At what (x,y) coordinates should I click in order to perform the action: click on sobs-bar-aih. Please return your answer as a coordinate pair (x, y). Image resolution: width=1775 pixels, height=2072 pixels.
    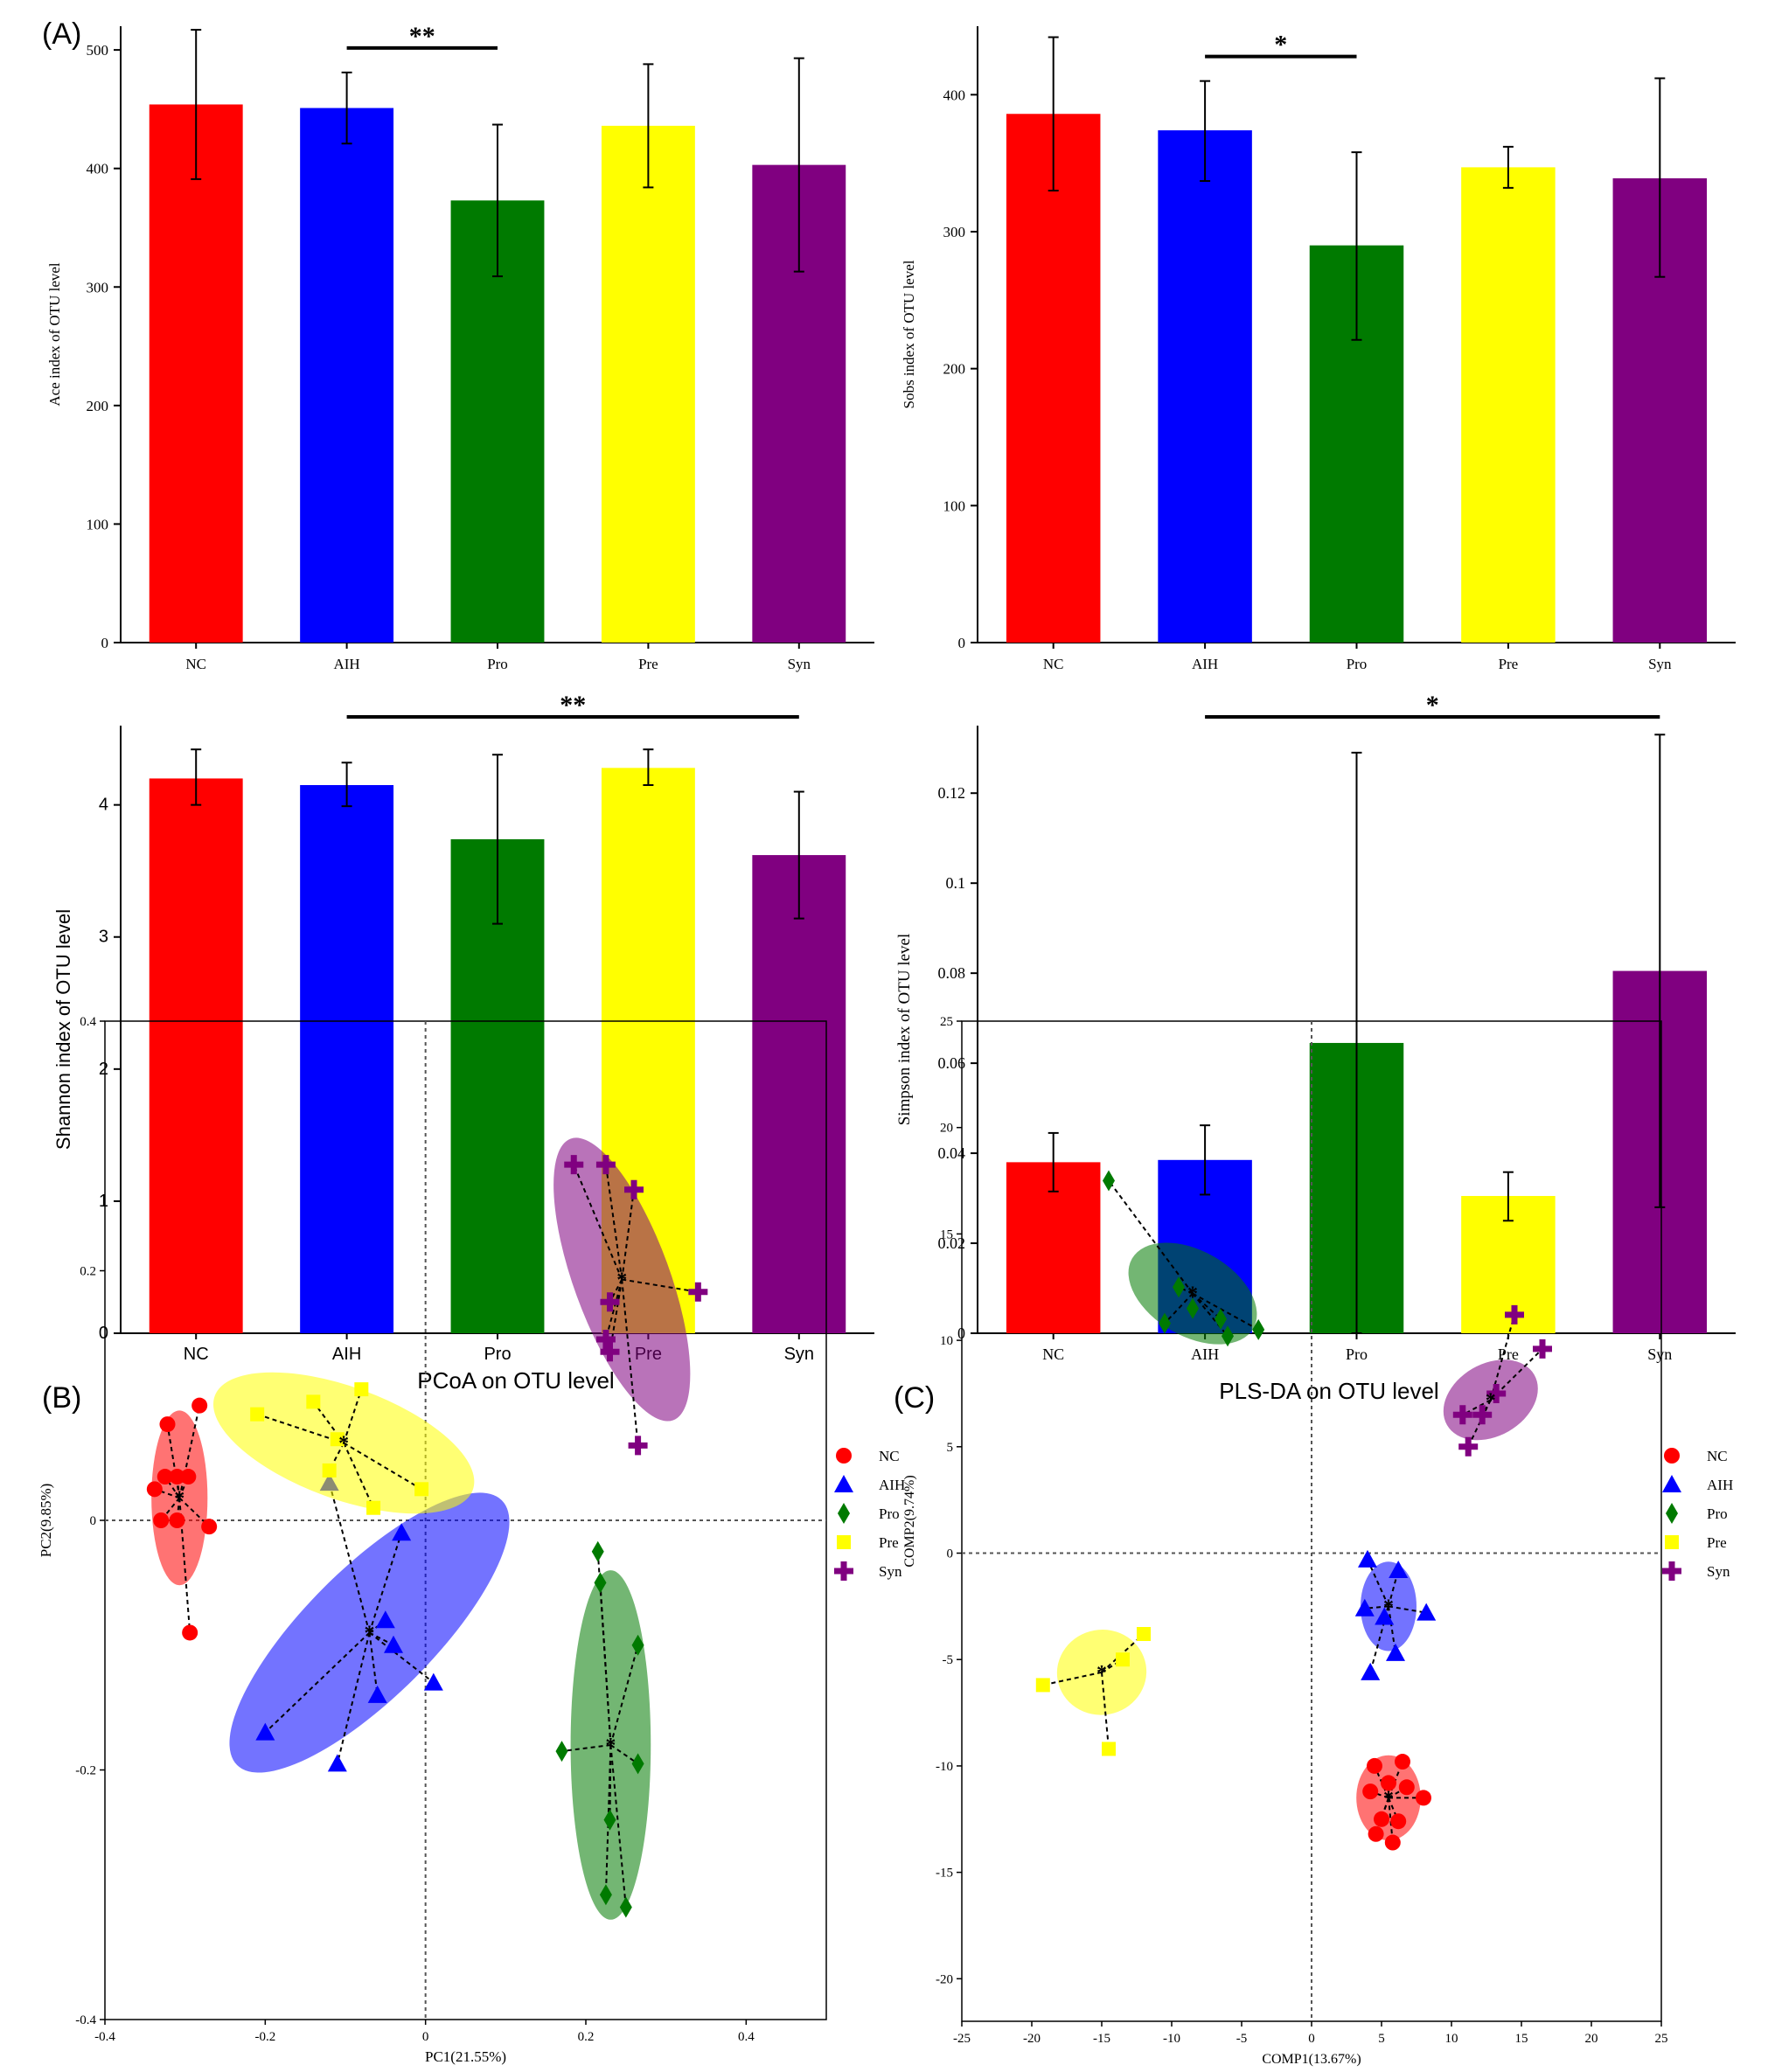
    Looking at the image, I should click on (1205, 386).